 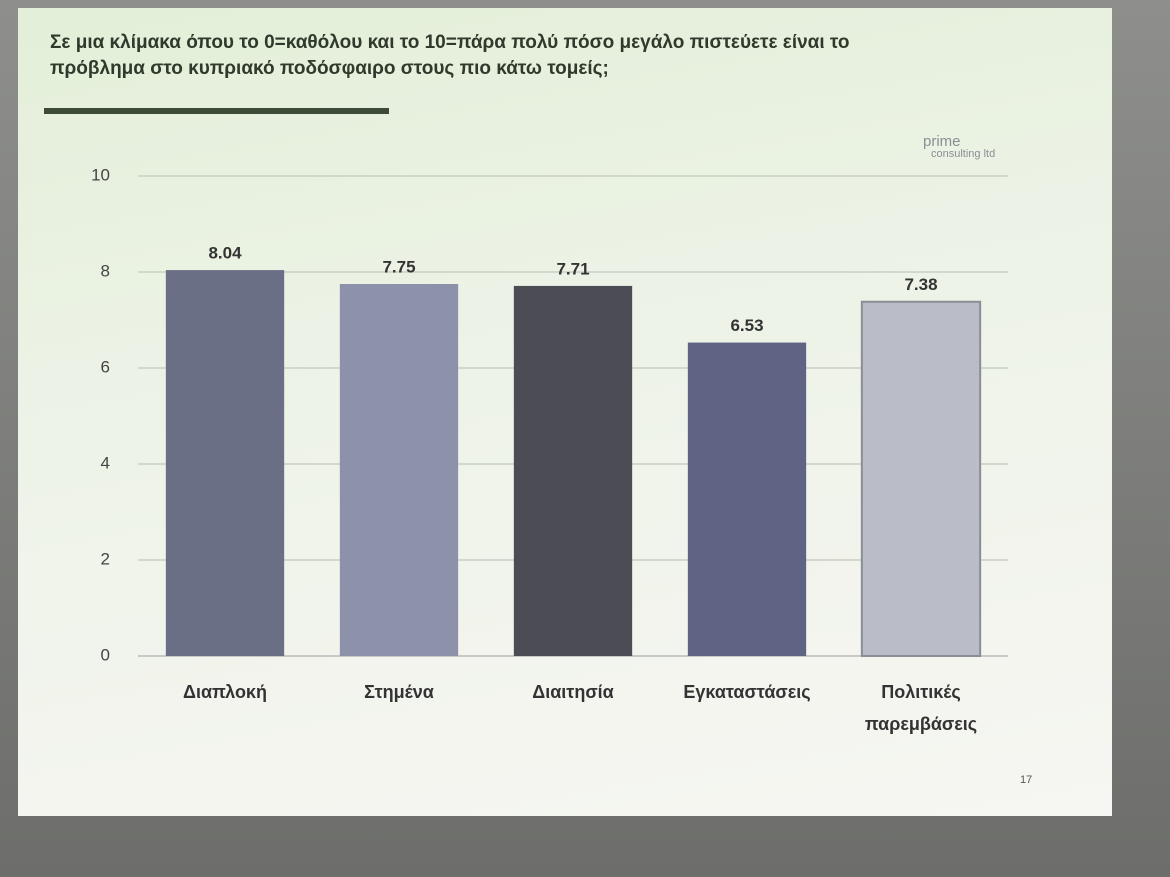 What do you see at coordinates (572, 268) in the screenshot?
I see `value-label: 7.71` at bounding box center [572, 268].